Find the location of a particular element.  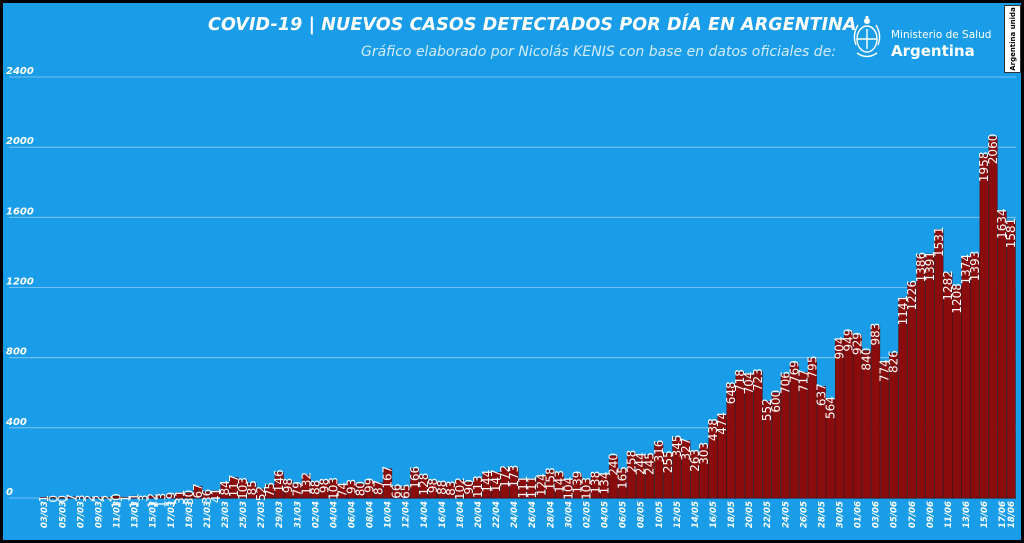

data-label: 0 is located at coordinates (62, 499).